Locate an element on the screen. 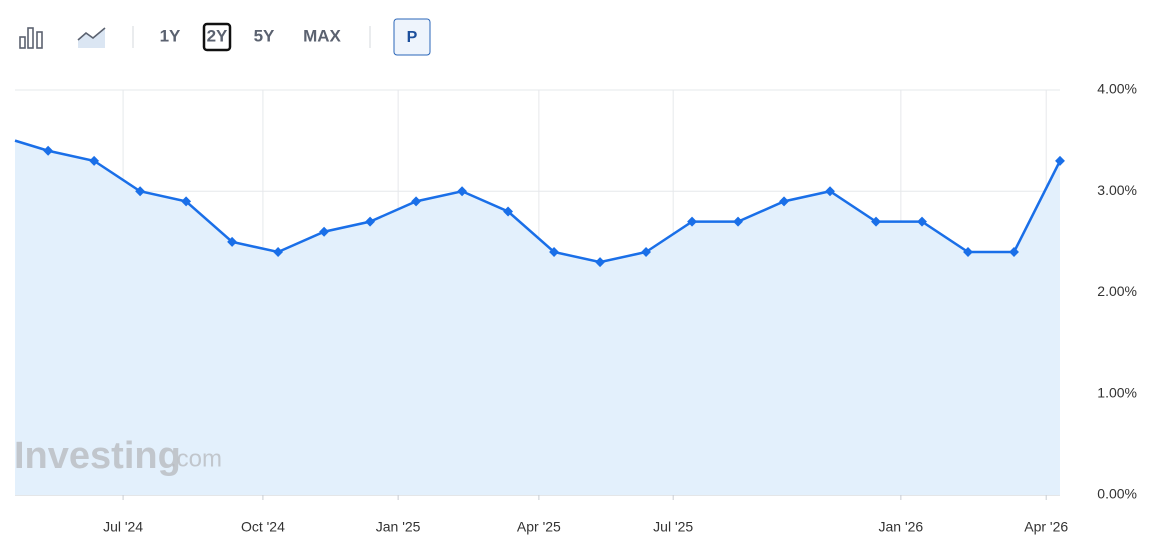 The image size is (1176, 548). range-button: MAX is located at coordinates (322, 35).